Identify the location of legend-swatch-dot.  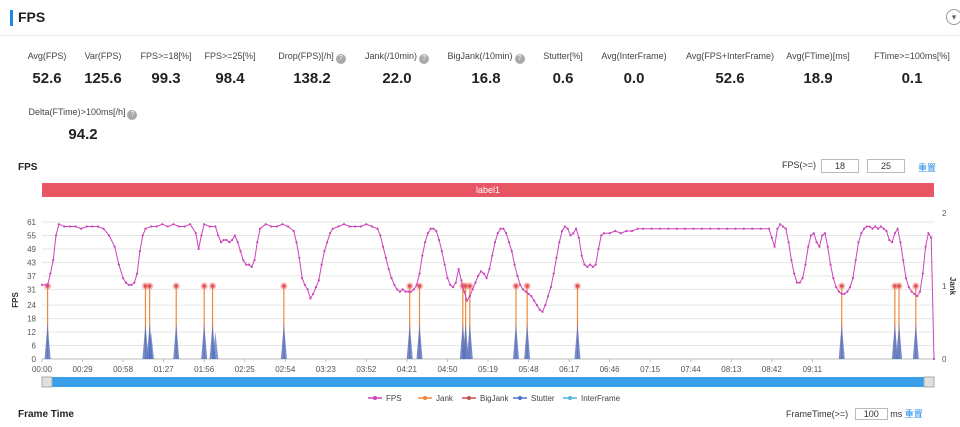
(425, 398).